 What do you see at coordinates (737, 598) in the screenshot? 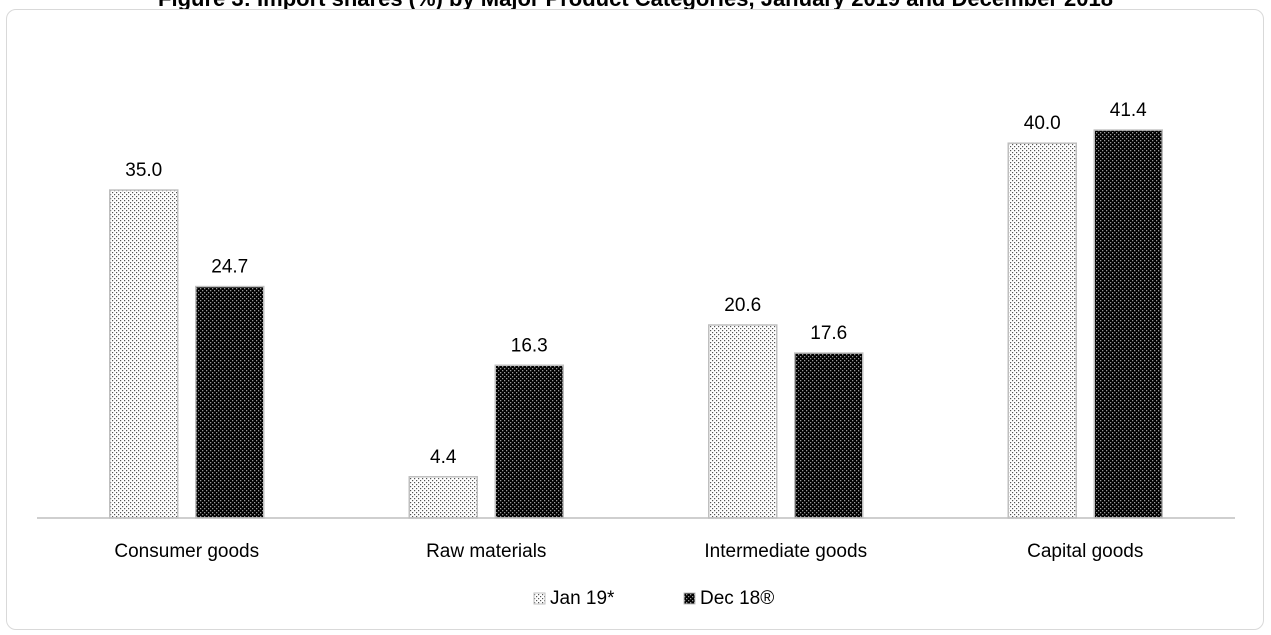
I see `legend-label-1: Dec 18®` at bounding box center [737, 598].